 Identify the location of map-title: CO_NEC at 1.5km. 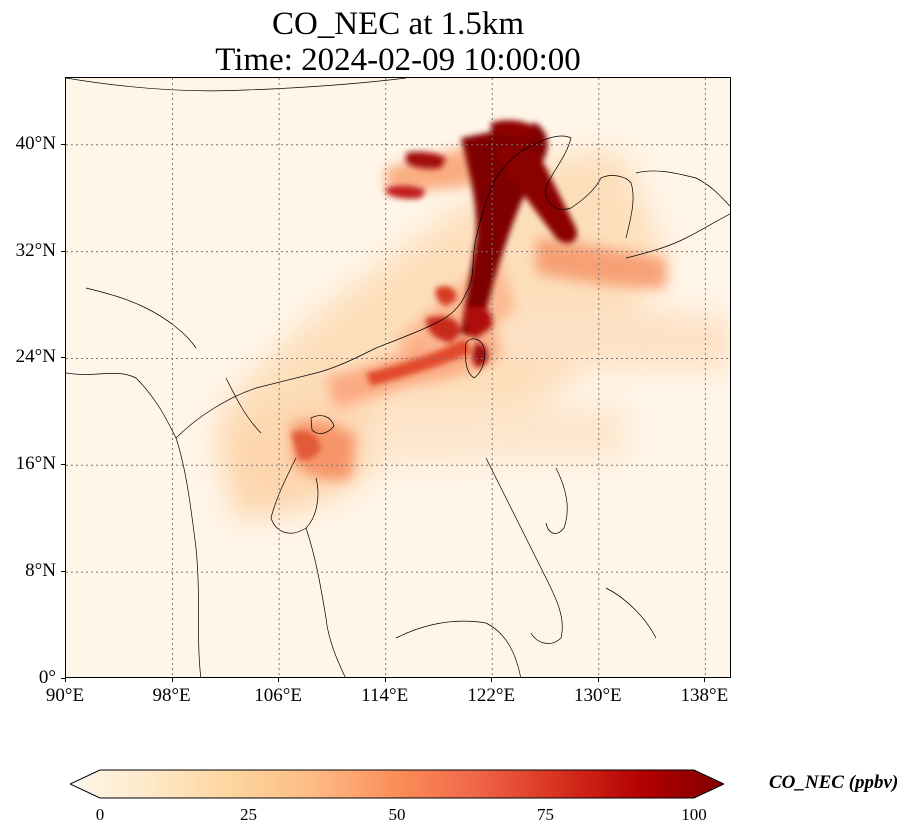
(398, 24).